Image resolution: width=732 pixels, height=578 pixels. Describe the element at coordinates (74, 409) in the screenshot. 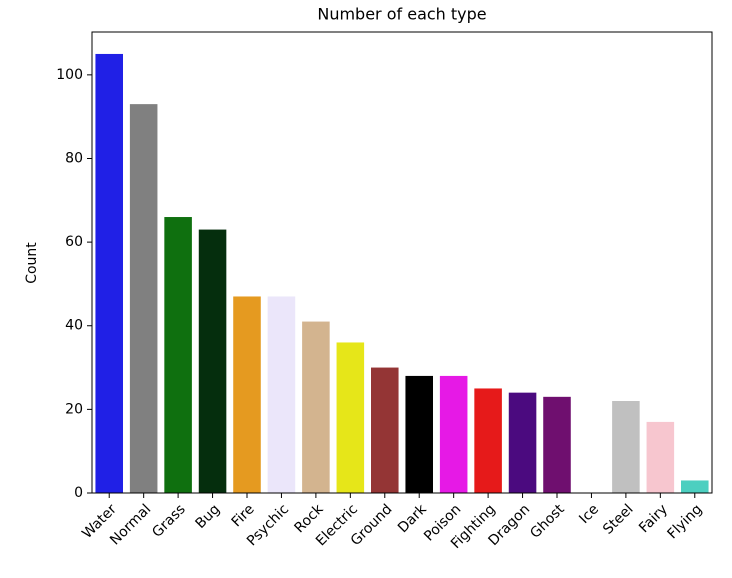

I see `y-tick-label: 20` at that location.